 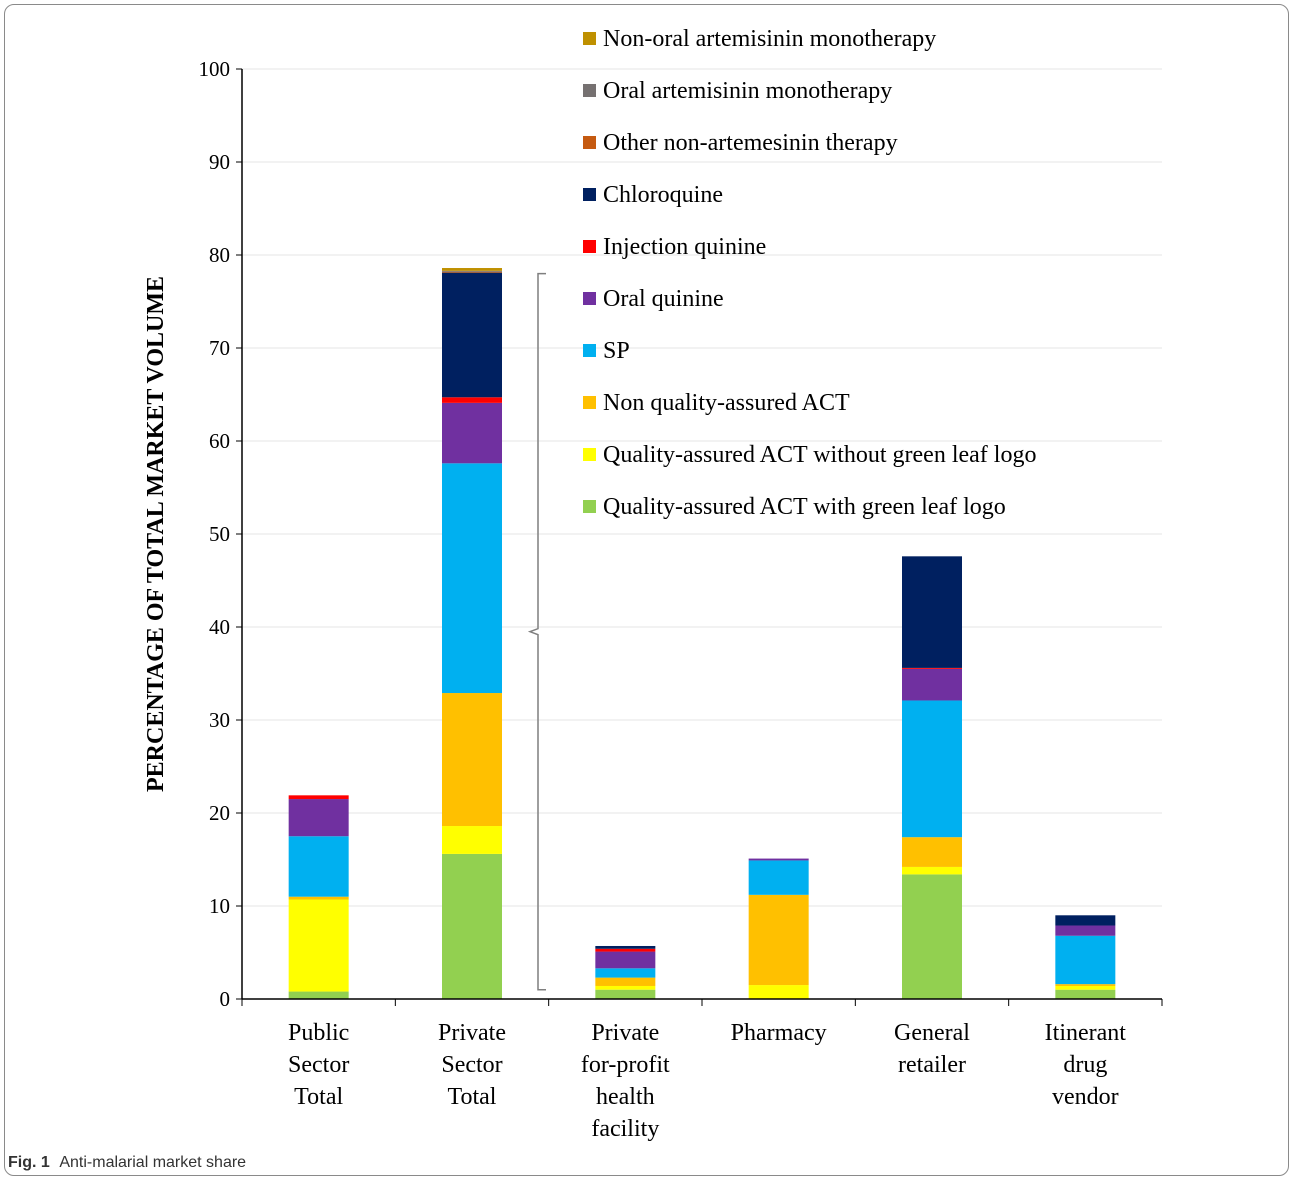 I want to click on legend-label: Chloroquine, so click(x=663, y=195).